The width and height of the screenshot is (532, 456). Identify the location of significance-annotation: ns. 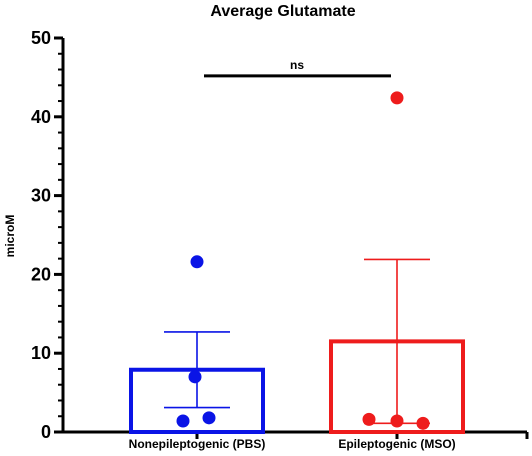
(297, 68).